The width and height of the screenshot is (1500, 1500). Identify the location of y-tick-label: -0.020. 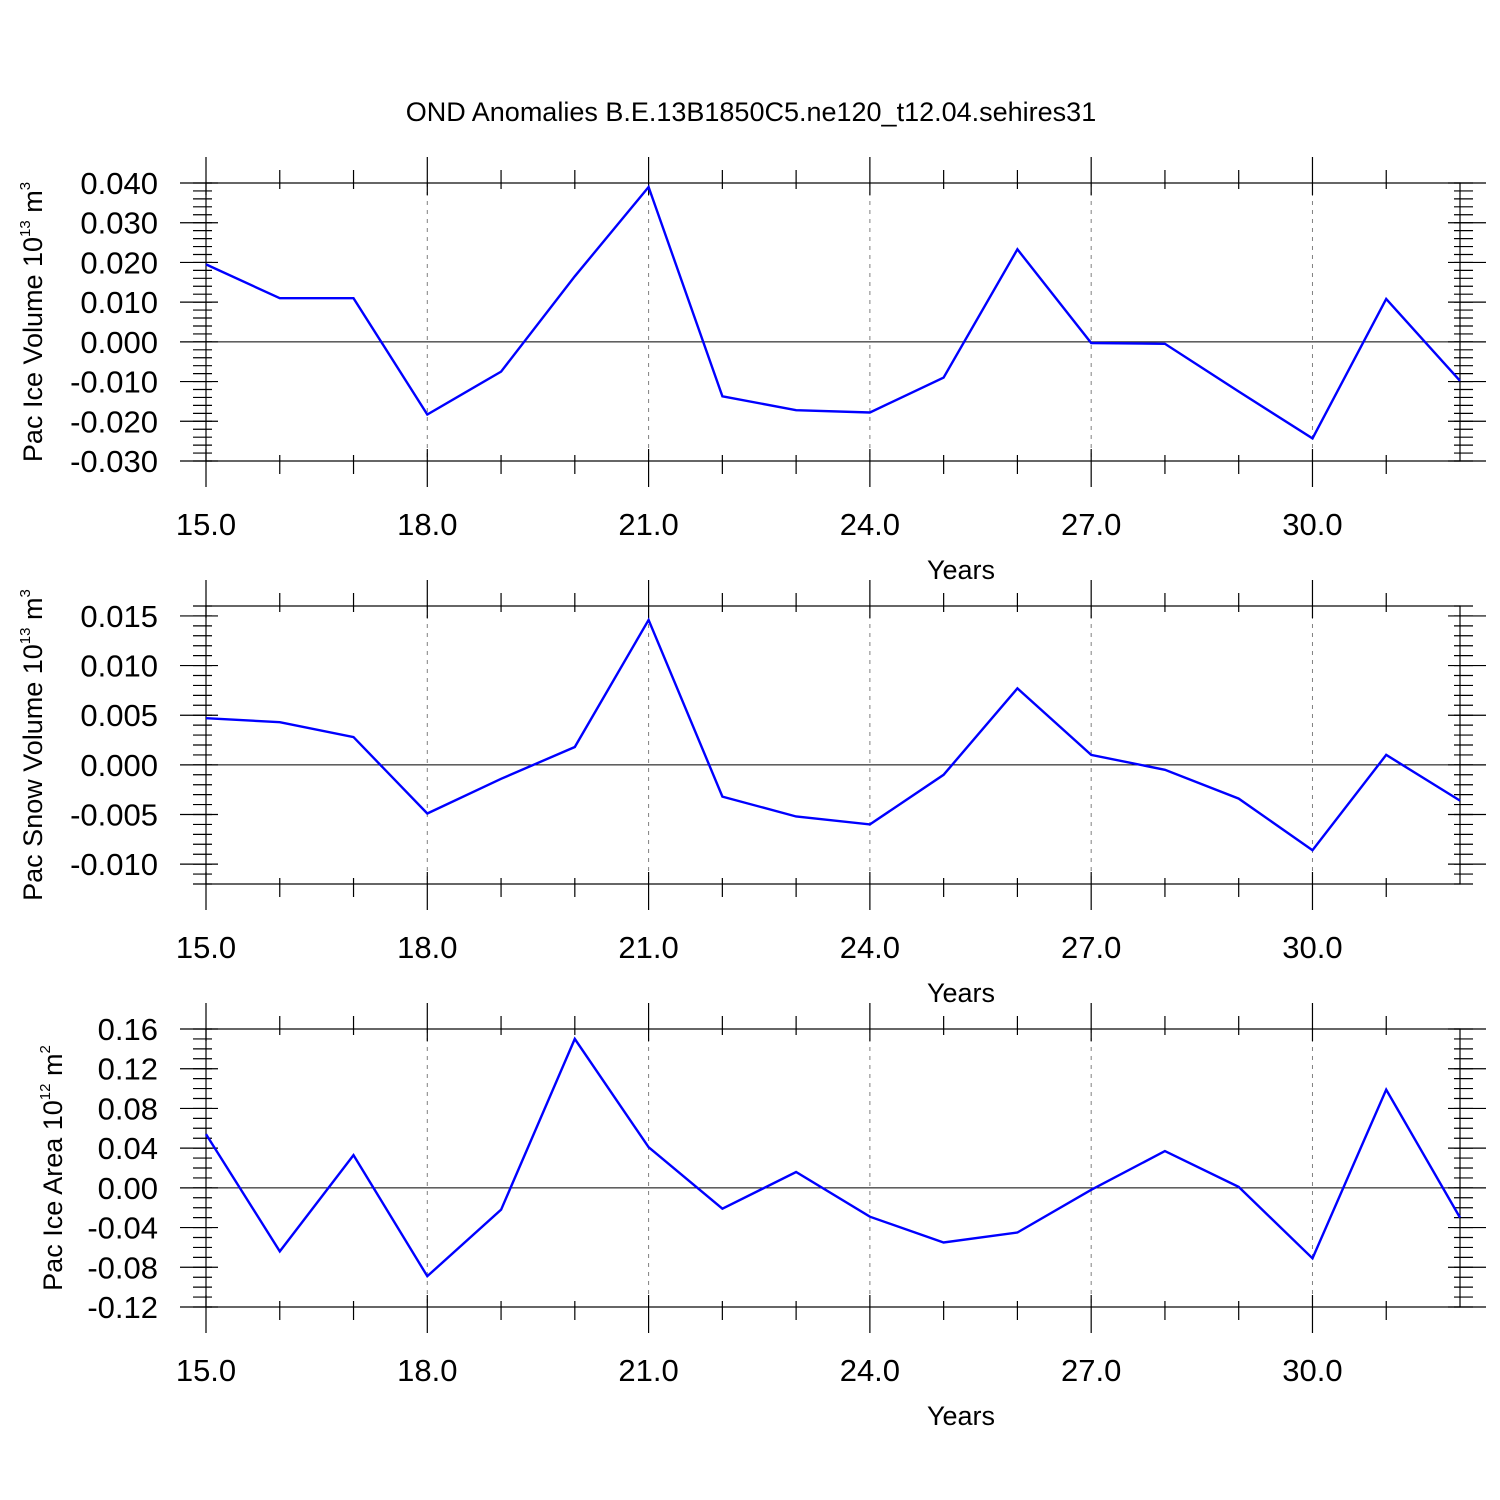
(114, 421).